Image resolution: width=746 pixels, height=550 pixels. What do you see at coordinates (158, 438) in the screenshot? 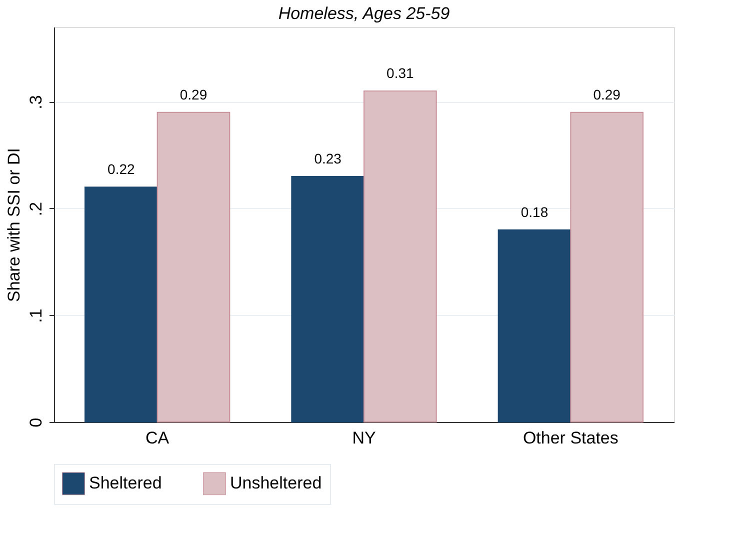
I see `x-tick-label: CA` at bounding box center [158, 438].